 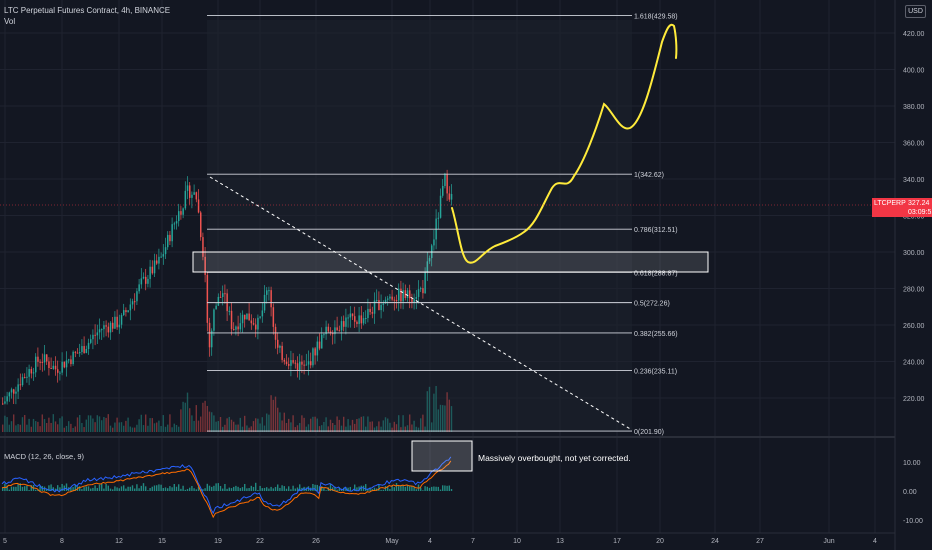 I want to click on price-axis-label: 400.00, so click(x=914, y=71).